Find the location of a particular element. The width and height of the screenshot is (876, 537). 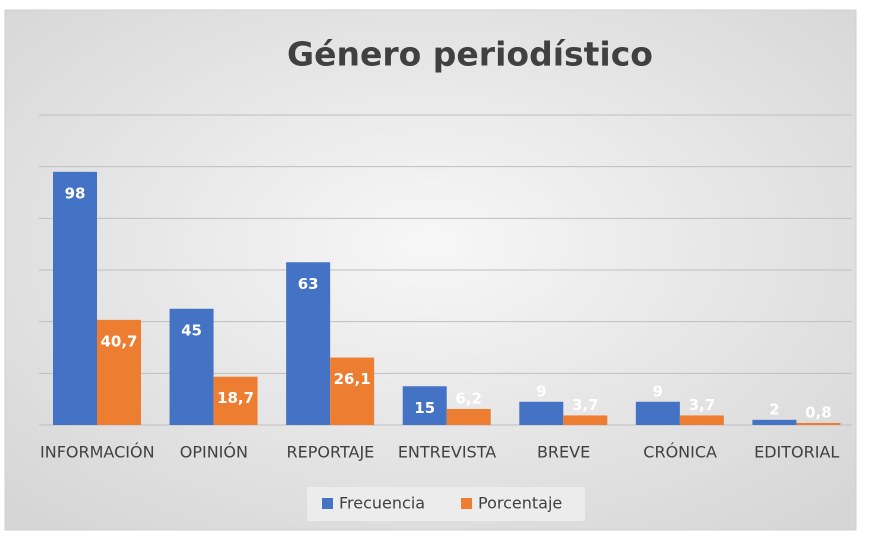

legend-box is located at coordinates (446, 504).